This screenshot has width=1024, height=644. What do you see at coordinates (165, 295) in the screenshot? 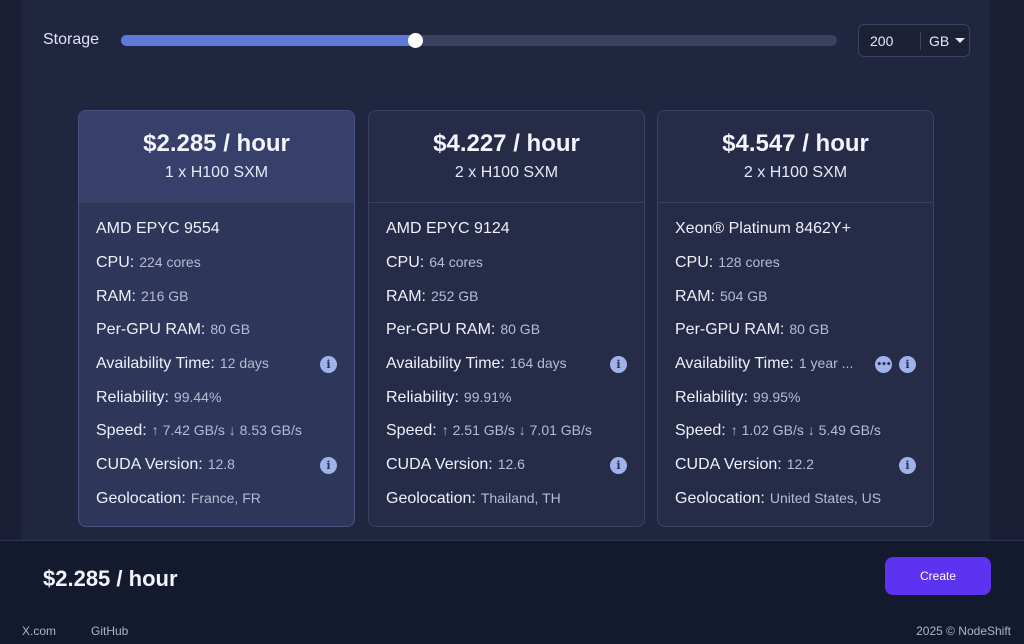
I see `spec-value: 216 GB` at bounding box center [165, 295].